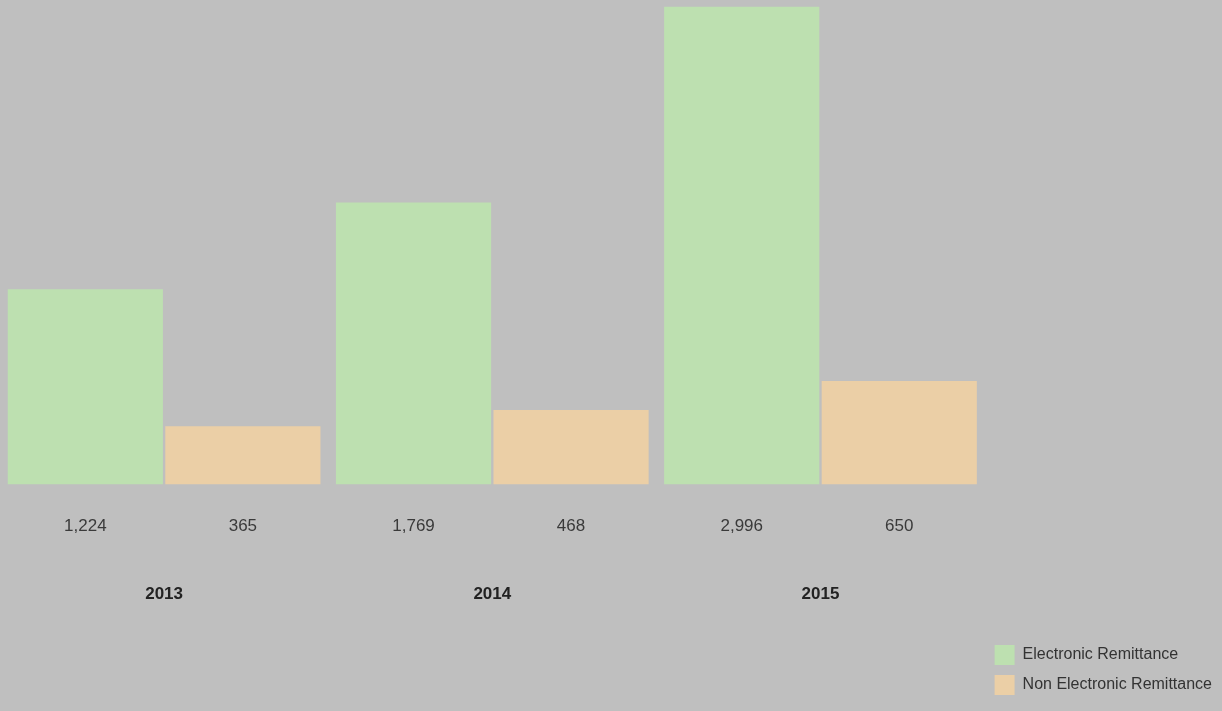 The height and width of the screenshot is (711, 1222). What do you see at coordinates (1100, 654) in the screenshot?
I see `legend-label: Electronic Remittance` at bounding box center [1100, 654].